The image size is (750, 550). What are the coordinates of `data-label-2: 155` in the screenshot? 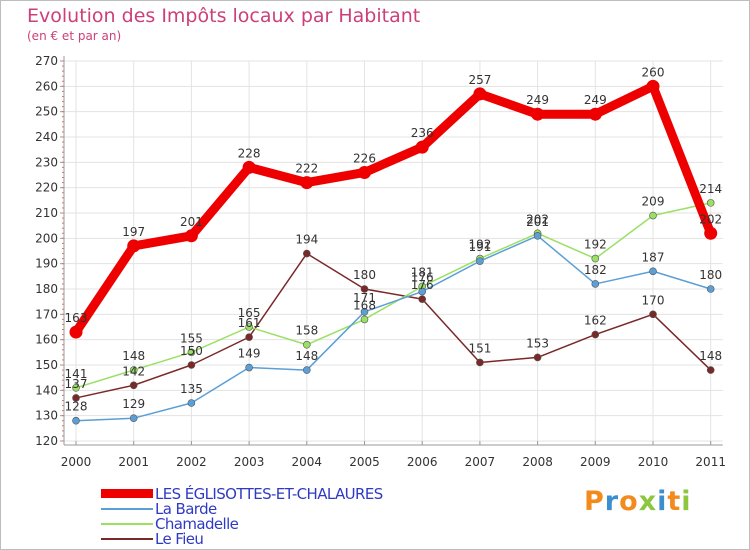 It's located at (191, 338).